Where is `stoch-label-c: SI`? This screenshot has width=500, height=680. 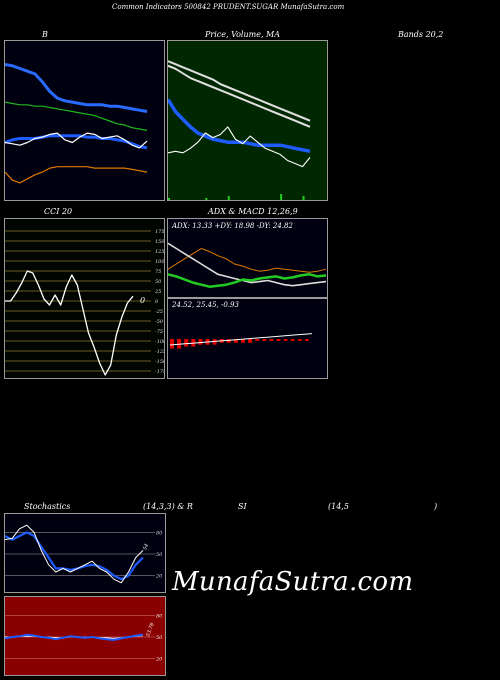
stoch-label-c: SI is located at coordinates (242, 506).